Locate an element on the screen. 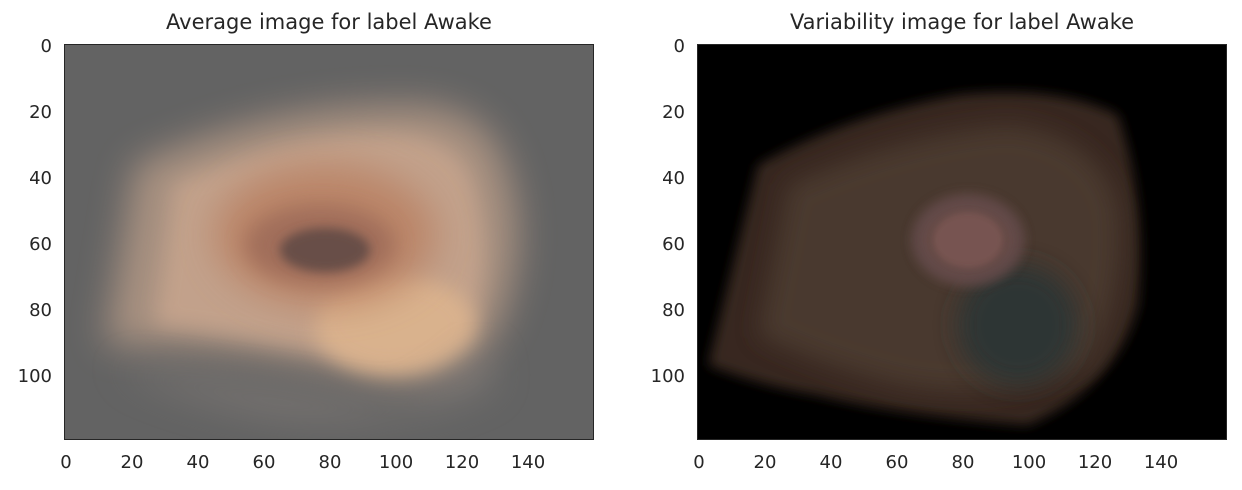  chart-title: Average image for label Awake is located at coordinates (329, 22).